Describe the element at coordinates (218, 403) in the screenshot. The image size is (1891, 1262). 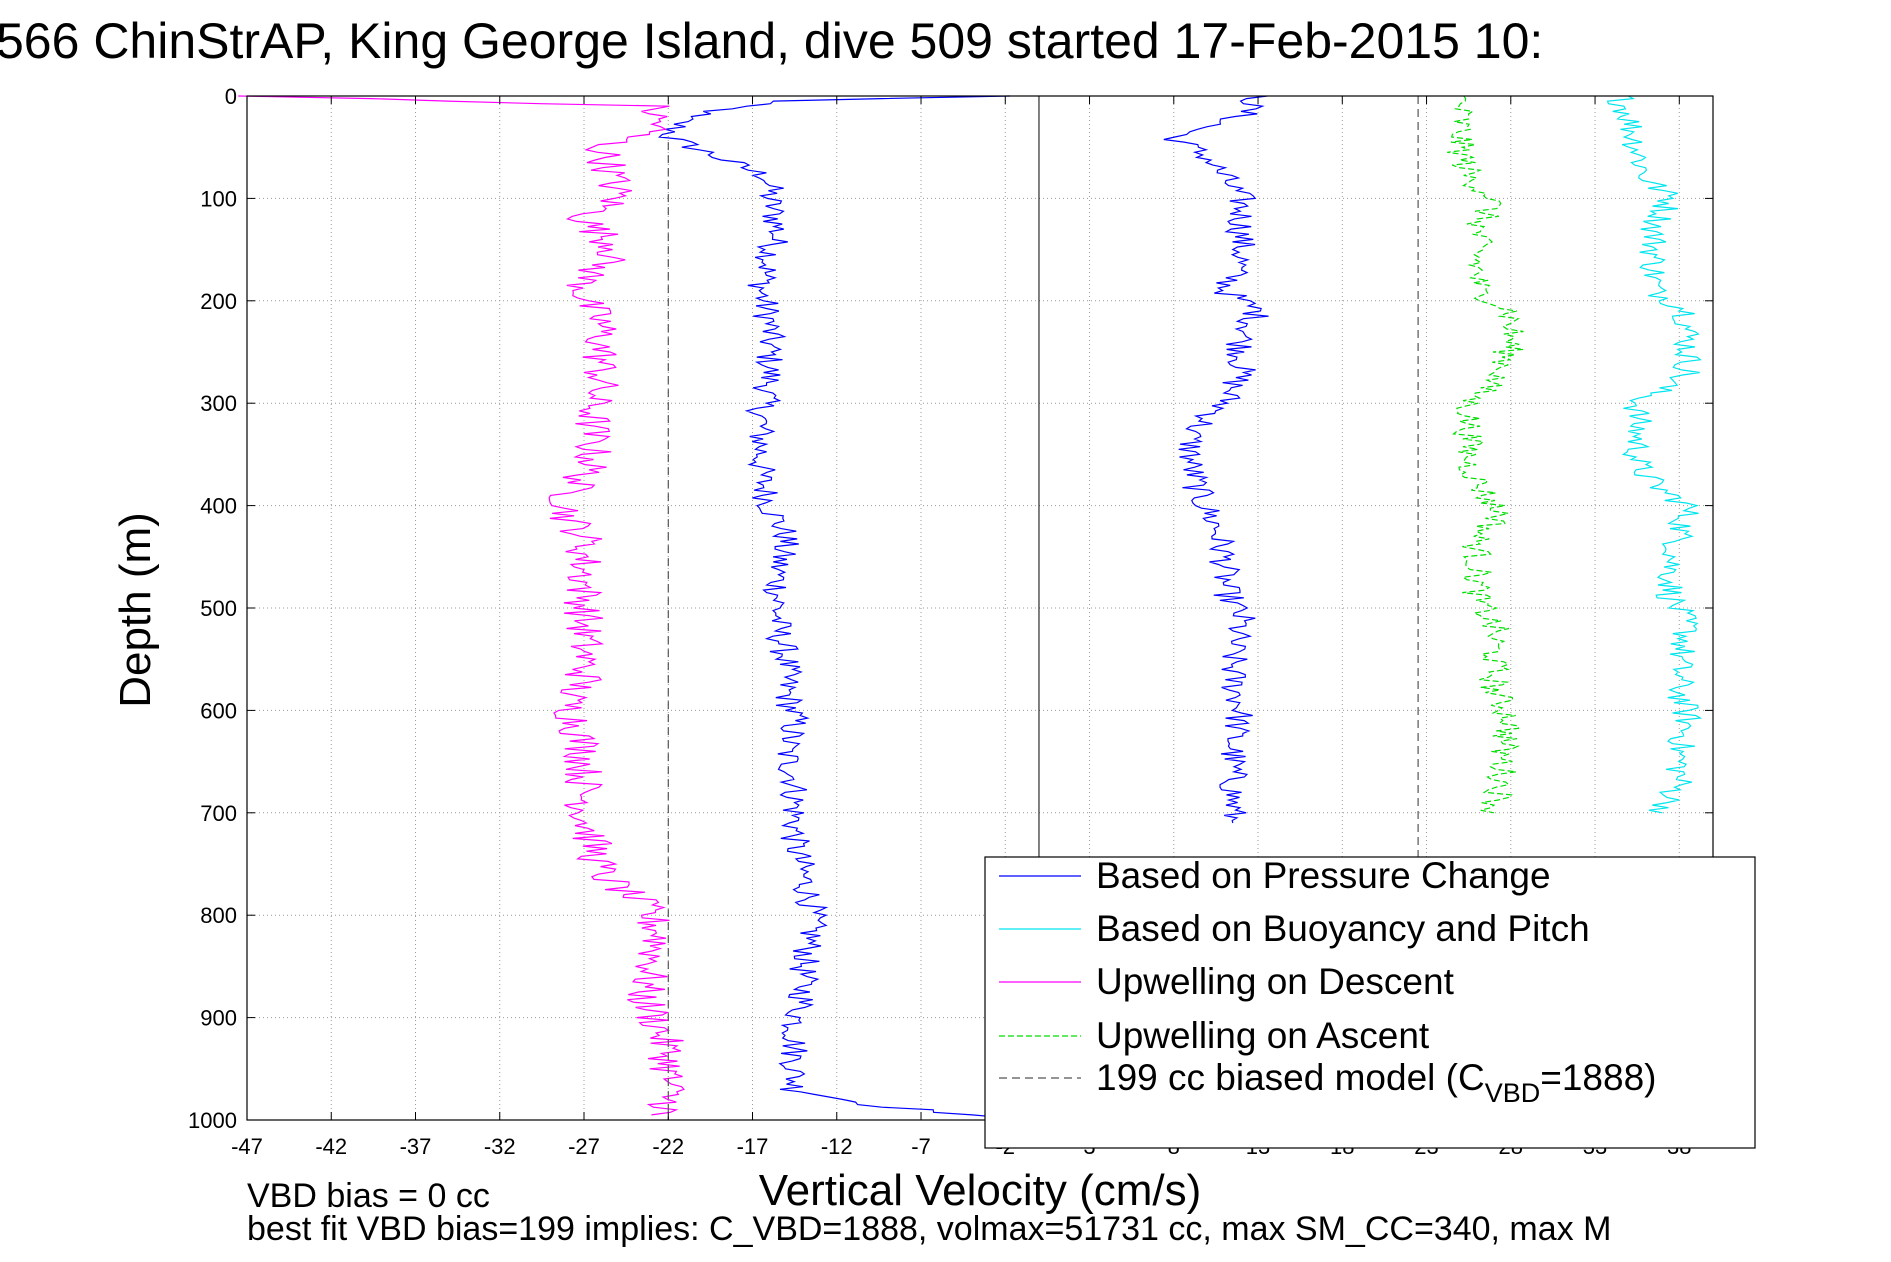
I see `y-tick-label: 300` at that location.